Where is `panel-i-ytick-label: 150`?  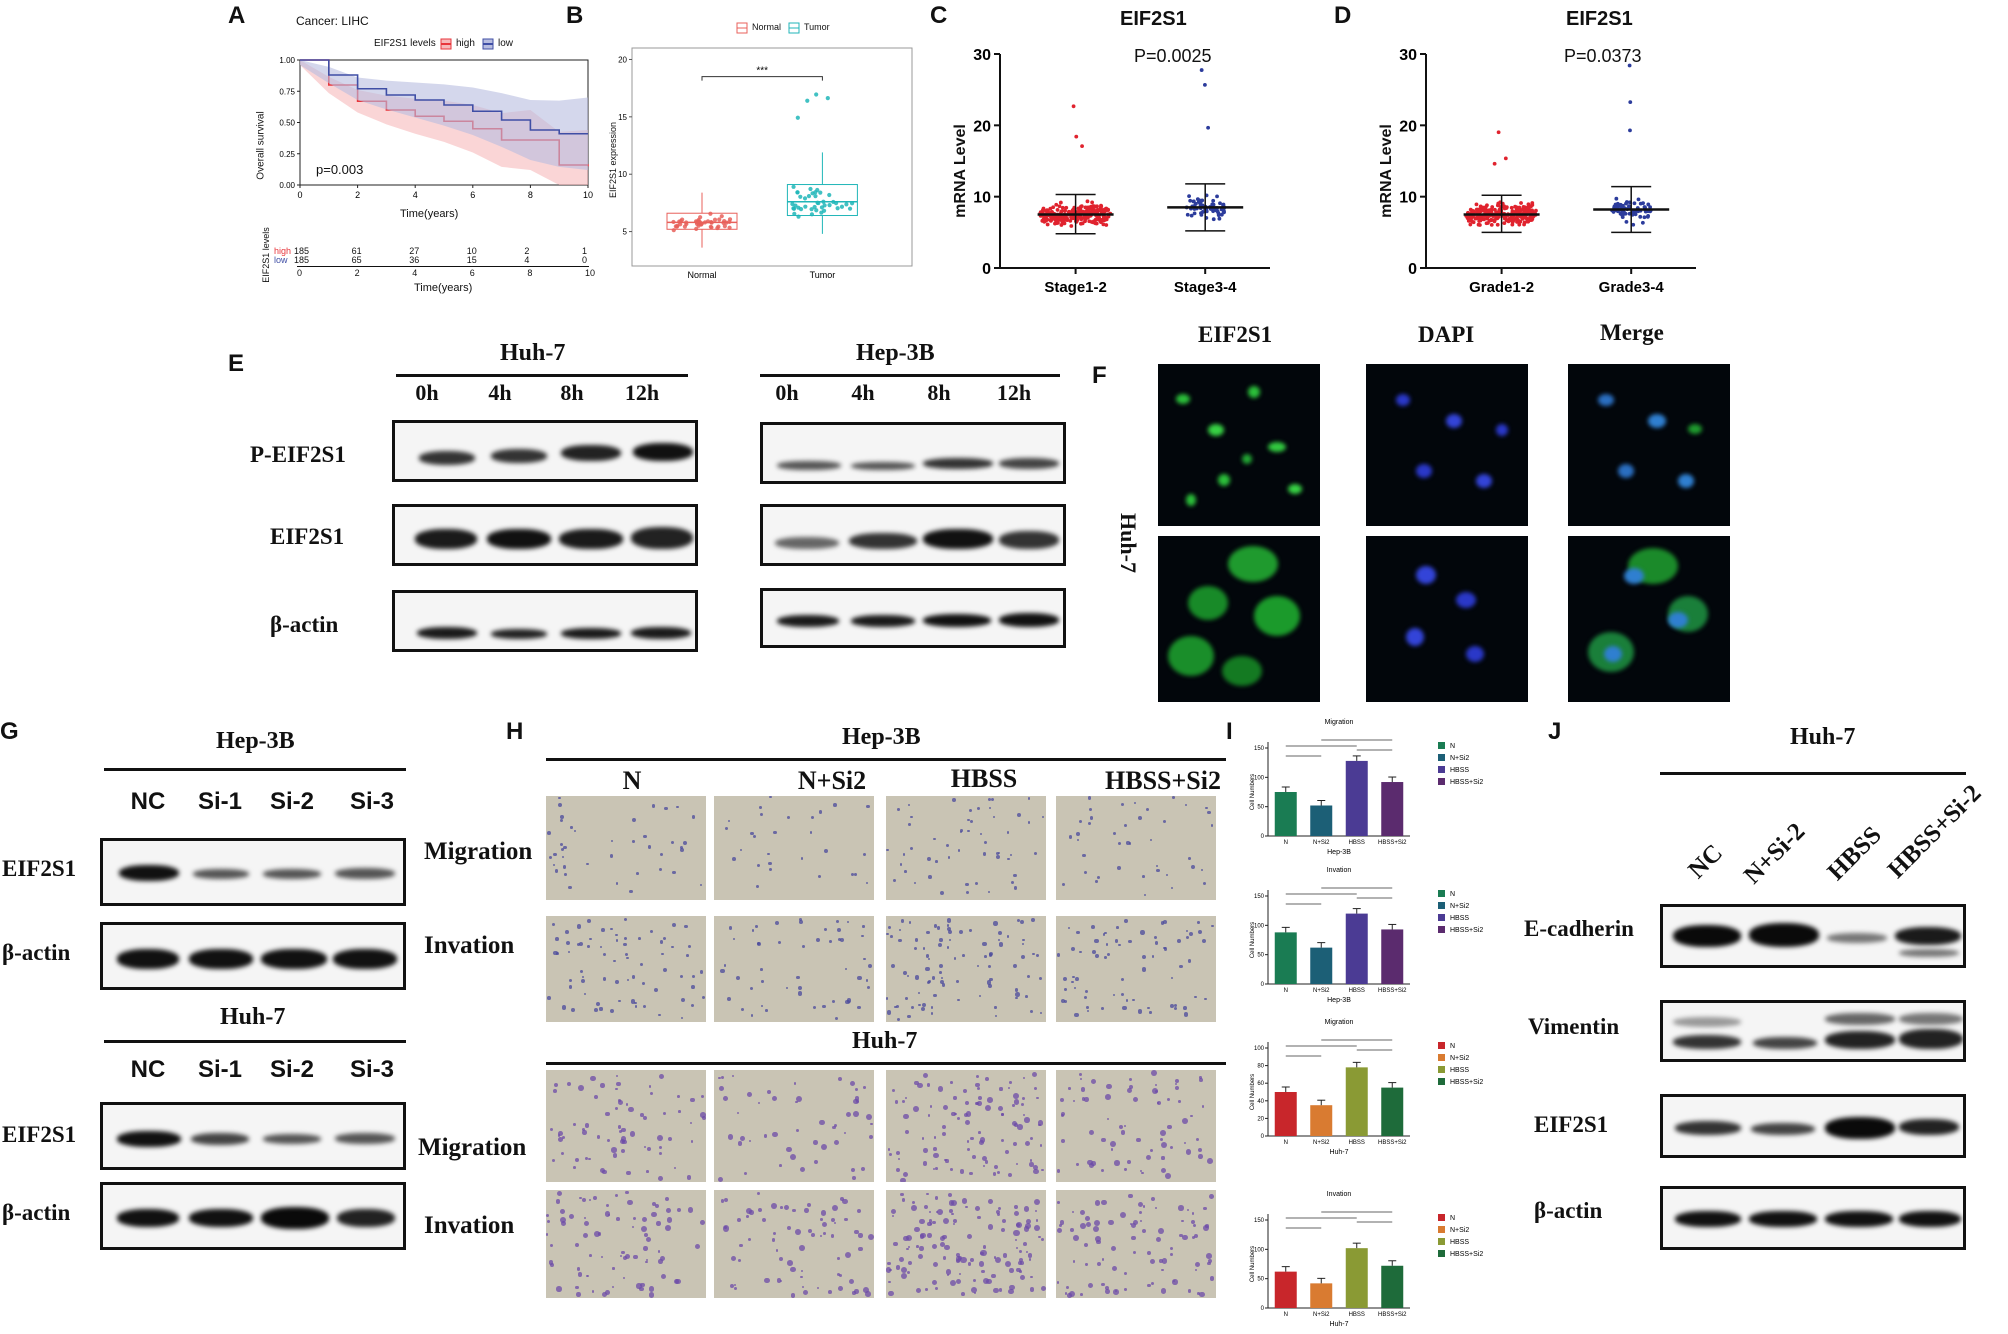
panel-i-ytick-label: 150 is located at coordinates (1259, 749).